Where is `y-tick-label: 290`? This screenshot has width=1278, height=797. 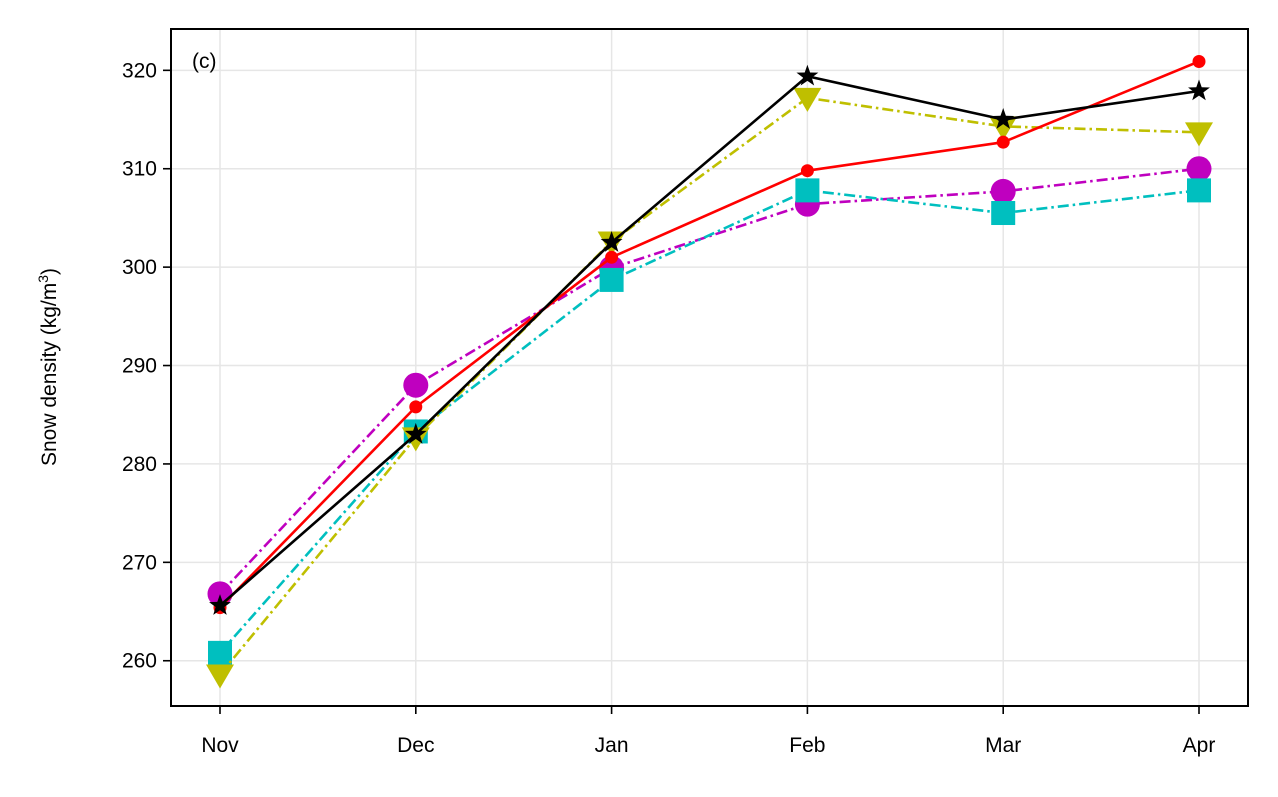 y-tick-label: 290 is located at coordinates (139, 366).